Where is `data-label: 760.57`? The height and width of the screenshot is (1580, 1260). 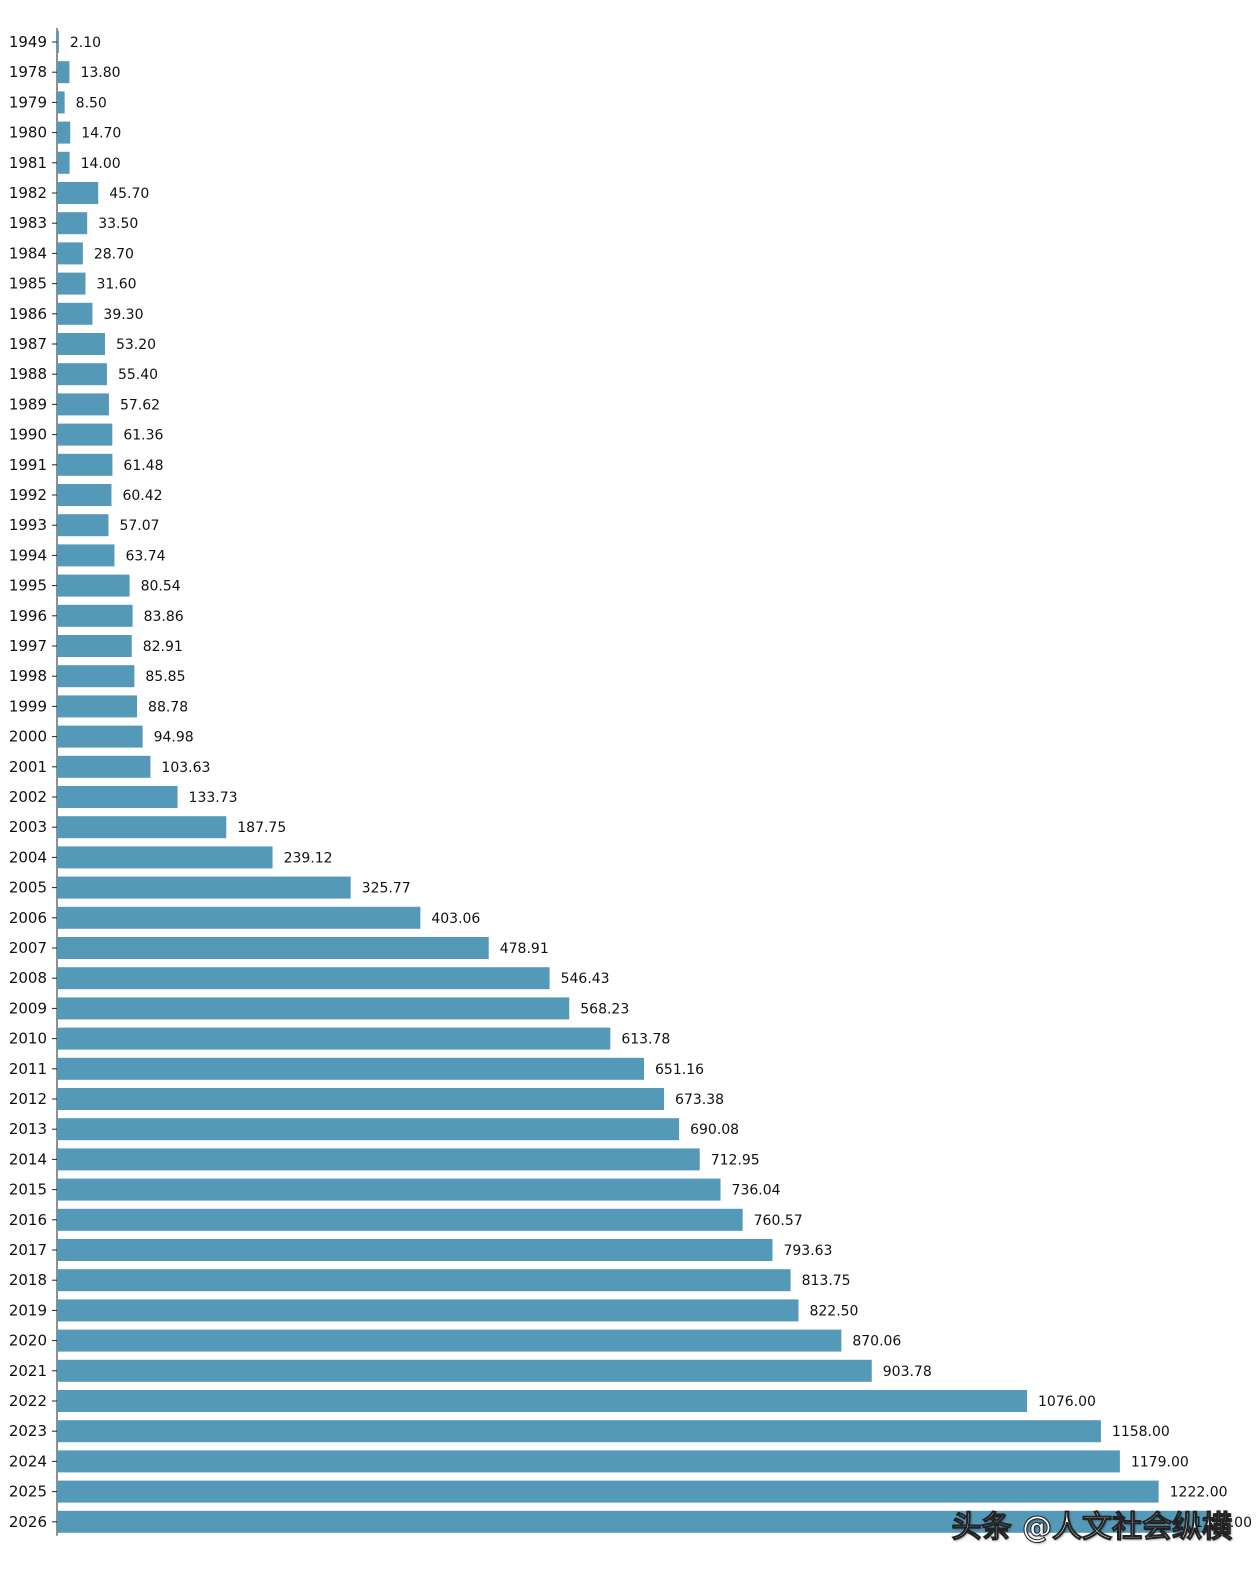
data-label: 760.57 is located at coordinates (778, 1221).